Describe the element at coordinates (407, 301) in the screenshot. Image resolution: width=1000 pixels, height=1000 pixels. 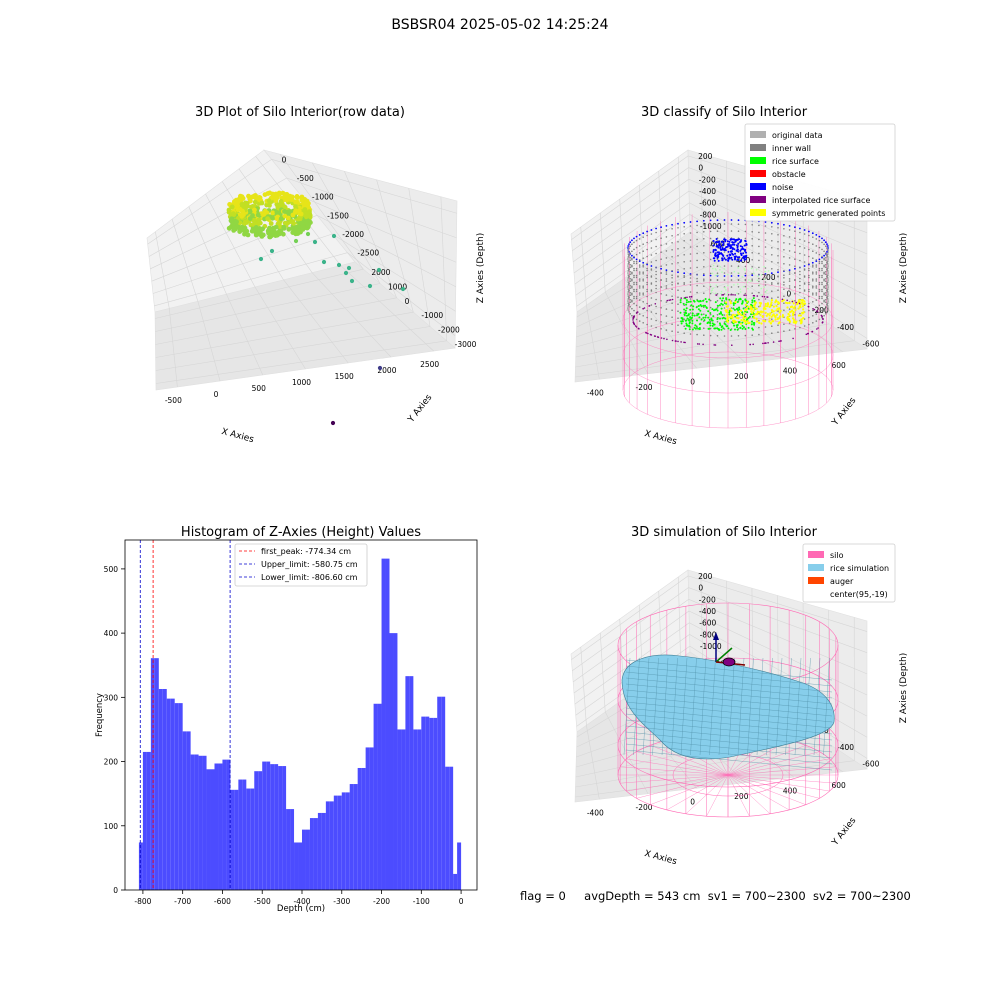
I see `raw-y-tick-label: 0` at that location.